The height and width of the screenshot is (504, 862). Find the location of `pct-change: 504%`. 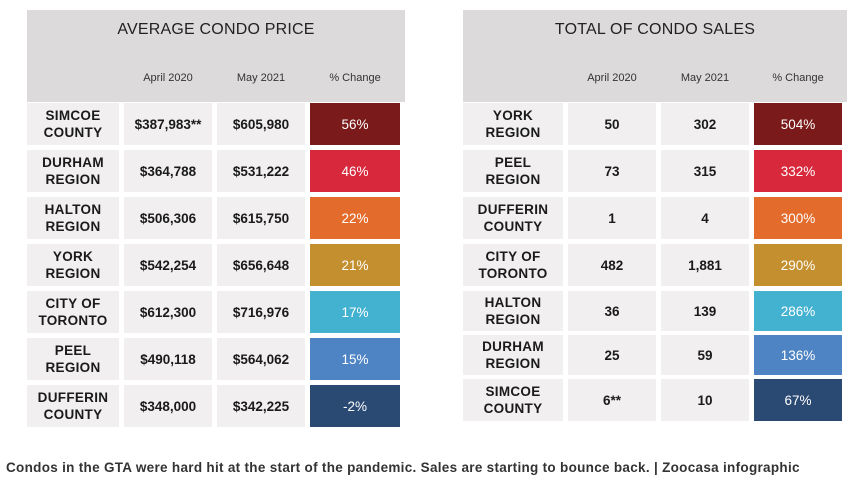

pct-change: 504% is located at coordinates (798, 124).